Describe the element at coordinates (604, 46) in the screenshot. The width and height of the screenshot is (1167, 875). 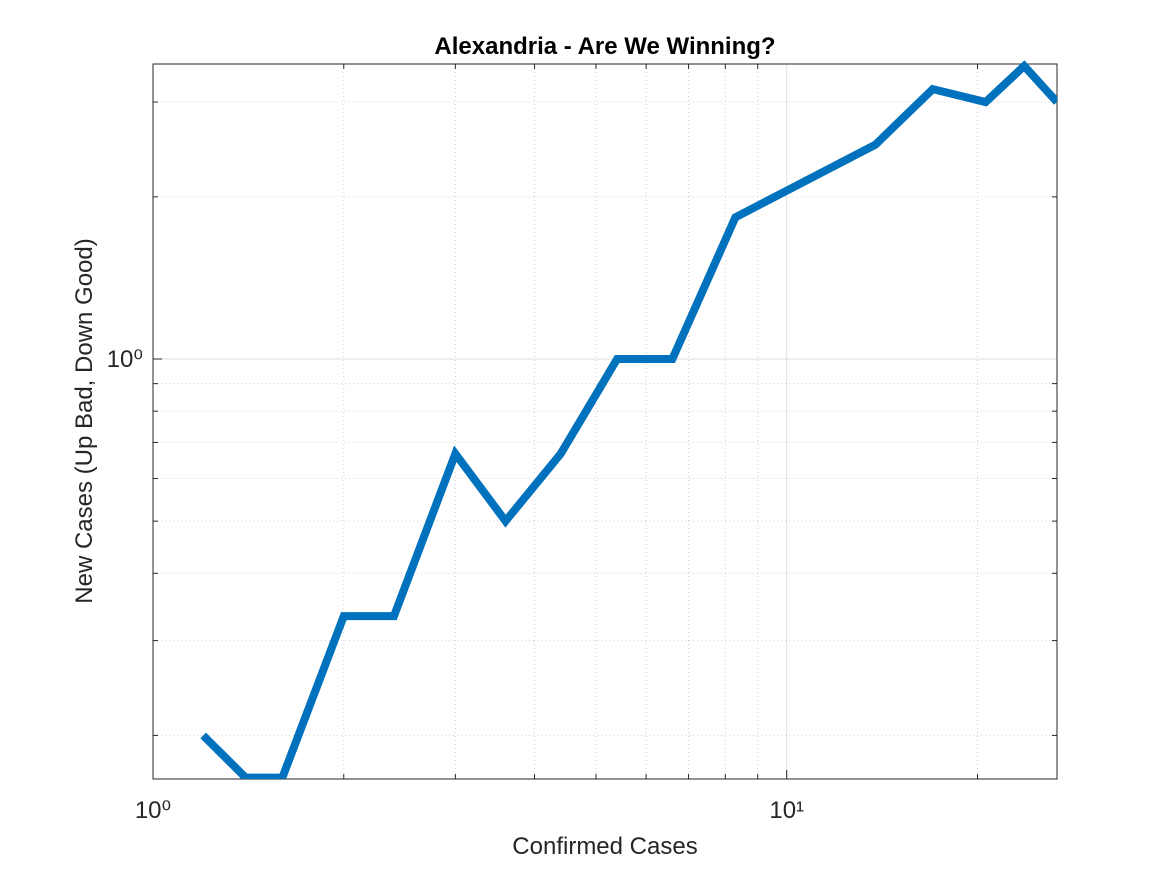
I see `chart-title: Alexandria - Are We Winning?` at that location.